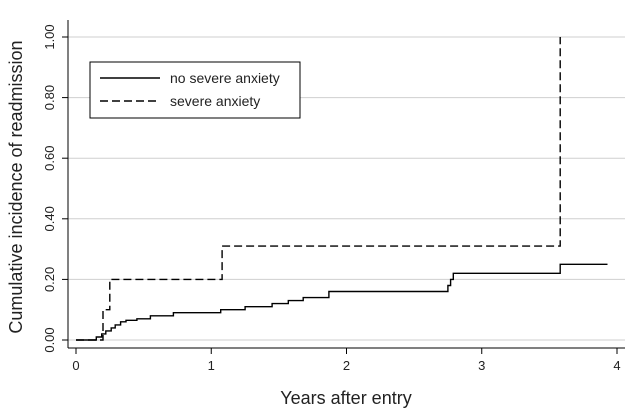 This screenshot has height=410, width=625. Describe the element at coordinates (49, 279) in the screenshot. I see `y-tick-label: 0.20` at that location.